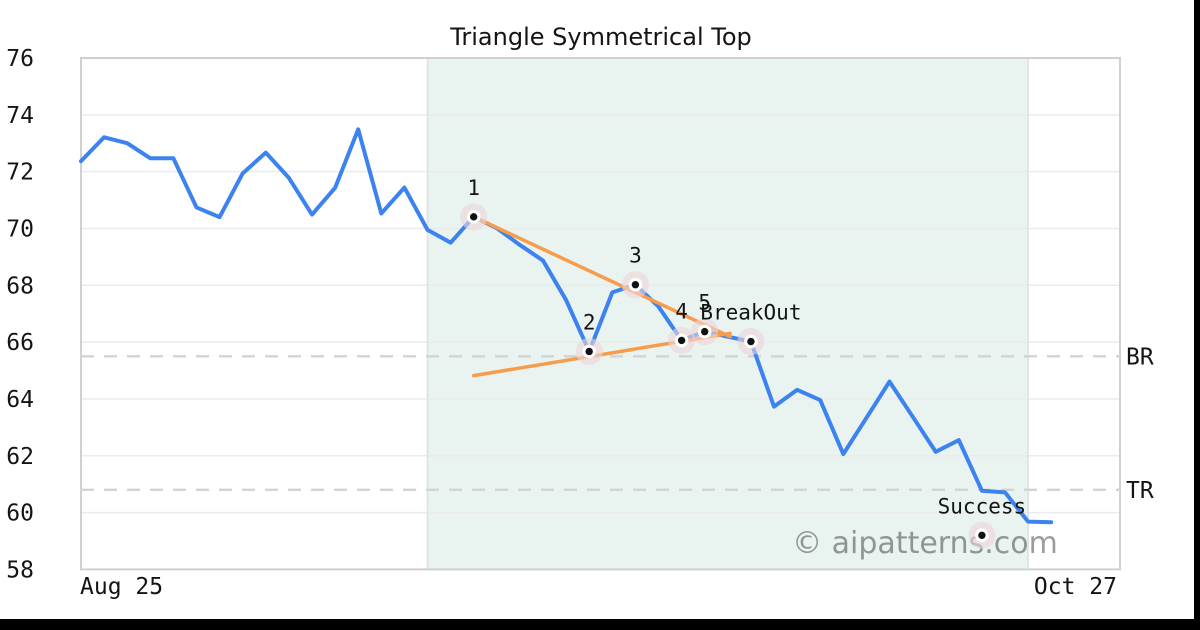  Describe the element at coordinates (20, 343) in the screenshot. I see `y-tick-label: 66` at that location.